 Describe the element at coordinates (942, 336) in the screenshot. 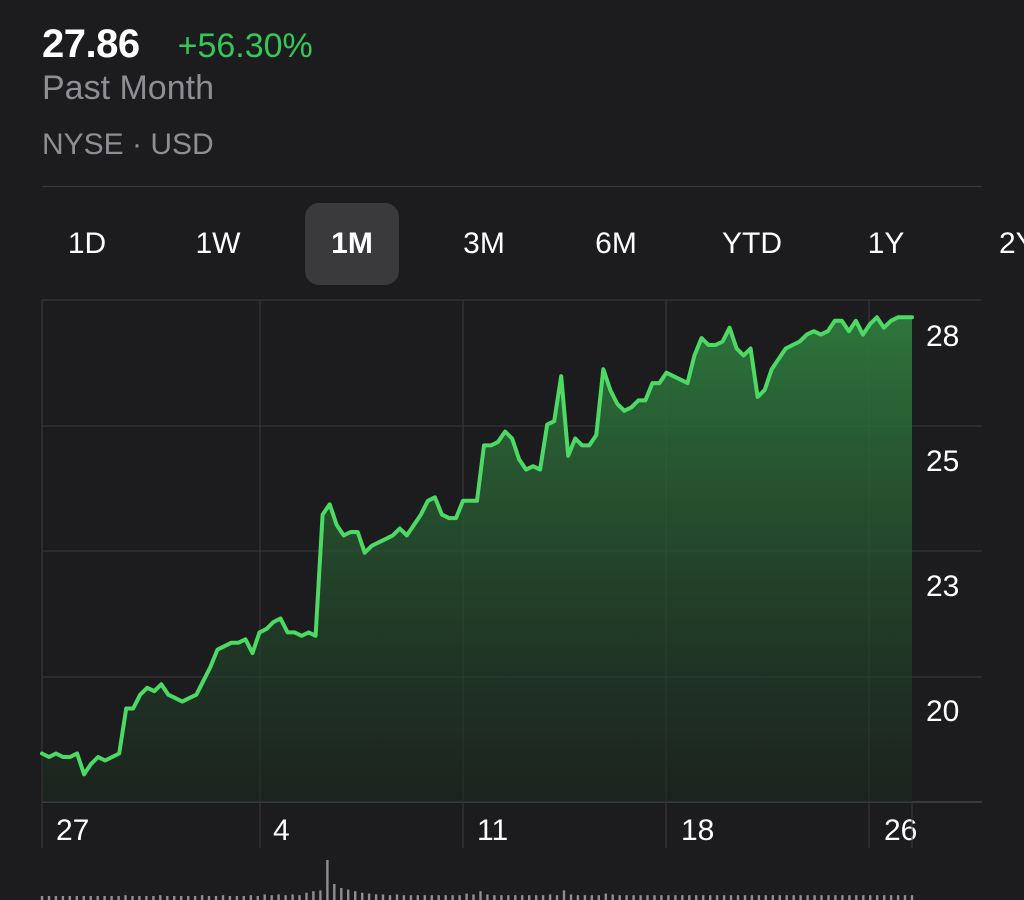

I see `y-tick-label: 28` at that location.